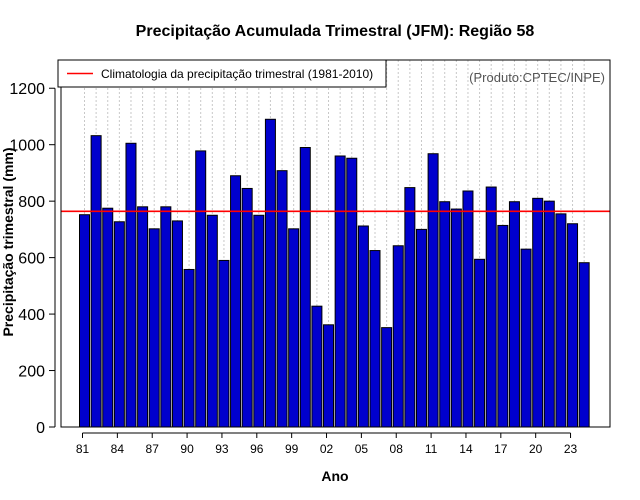 The image size is (640, 500). Describe the element at coordinates (362, 449) in the screenshot. I see `x-tick-label: 05` at that location.